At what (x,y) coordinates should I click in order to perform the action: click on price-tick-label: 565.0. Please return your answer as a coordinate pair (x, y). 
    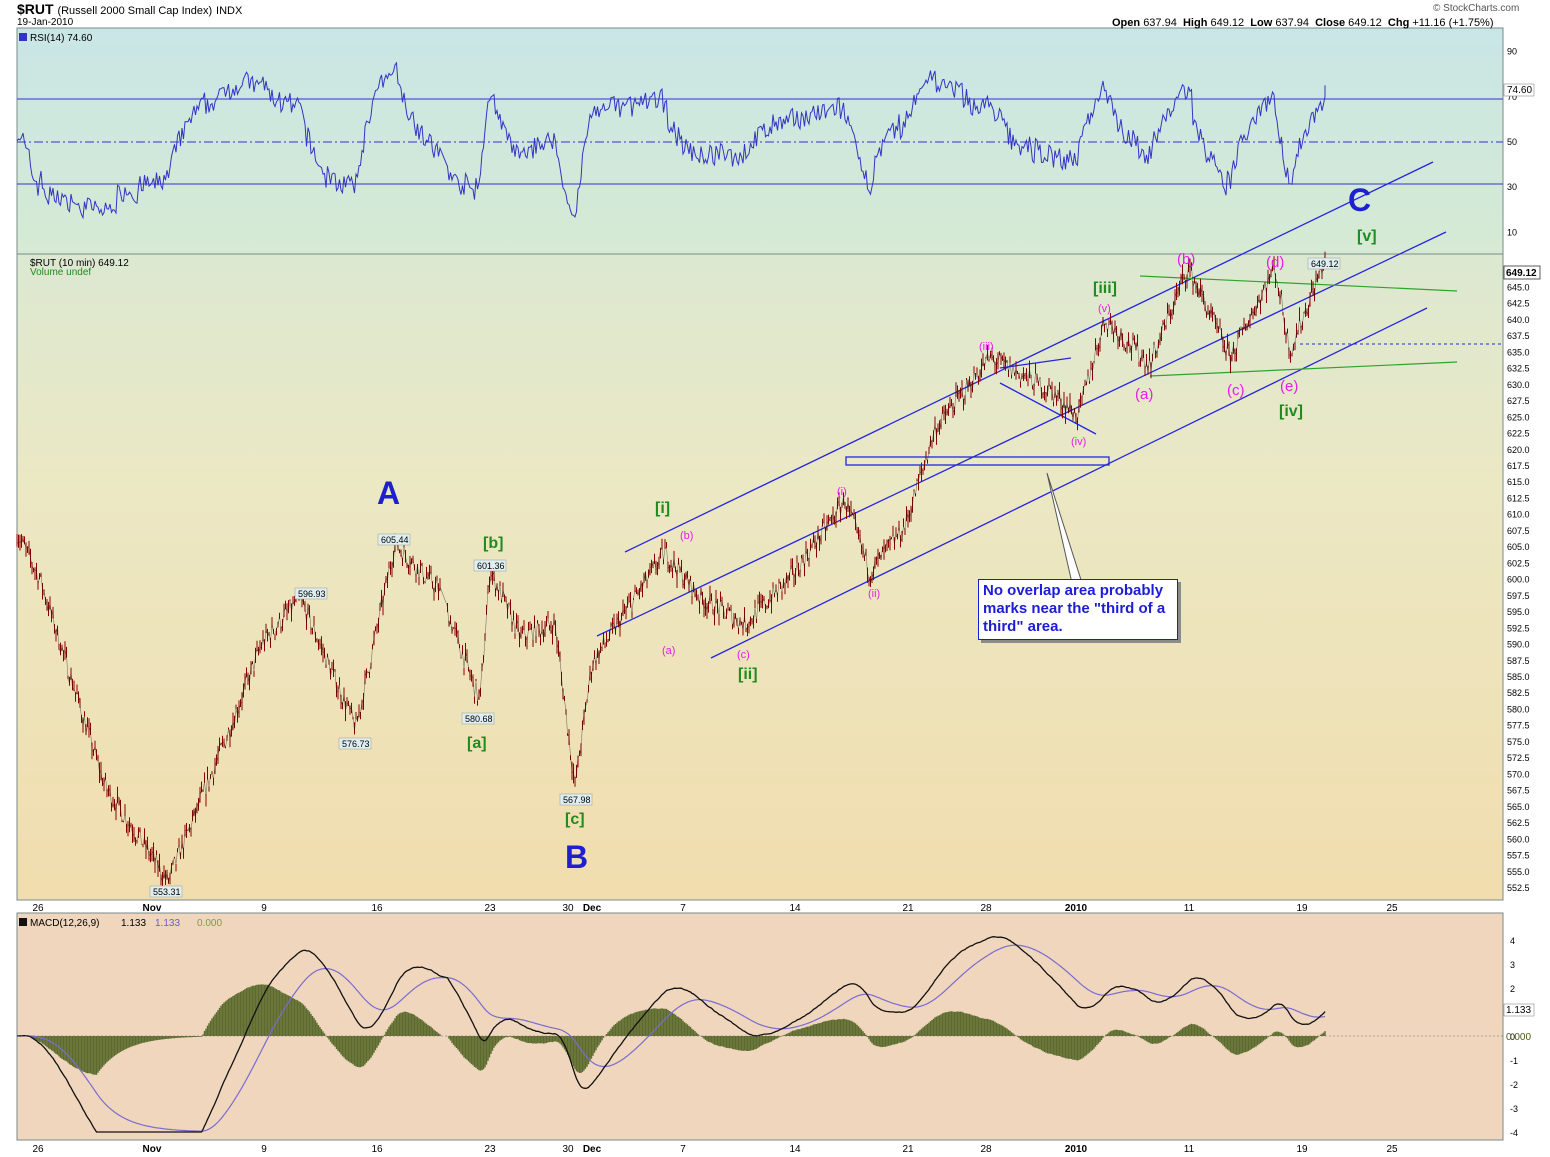
    Looking at the image, I should click on (1518, 807).